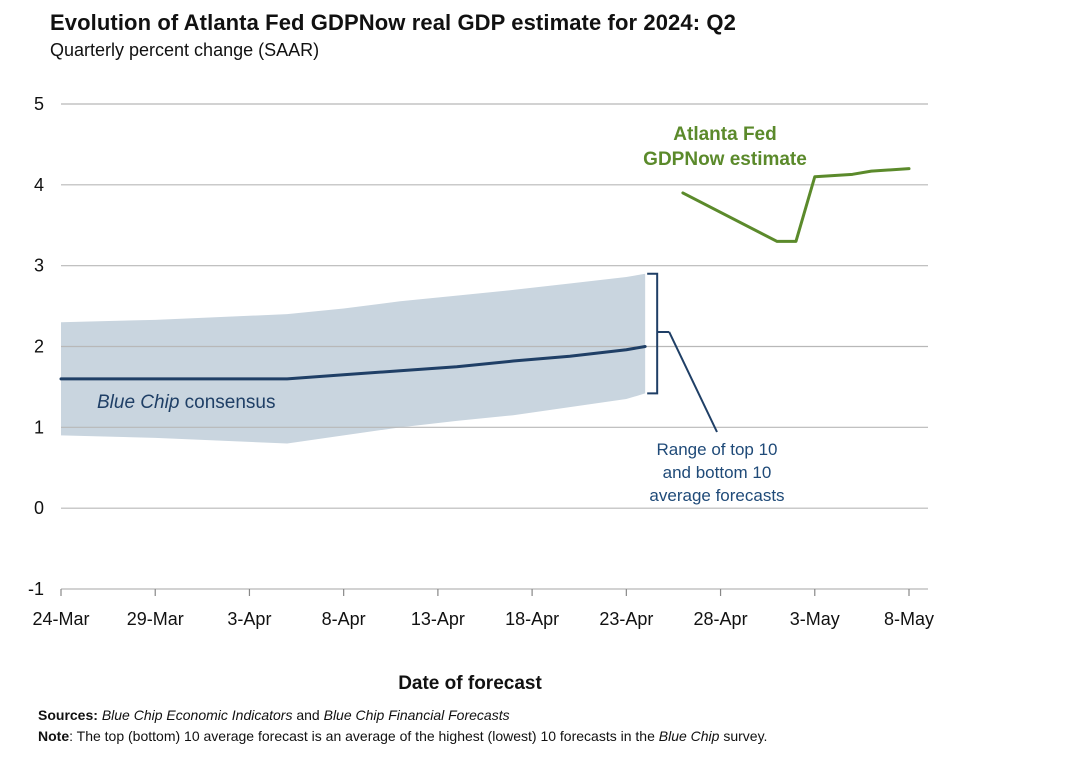  What do you see at coordinates (54, 736) in the screenshot?
I see `note-label: Note` at bounding box center [54, 736].